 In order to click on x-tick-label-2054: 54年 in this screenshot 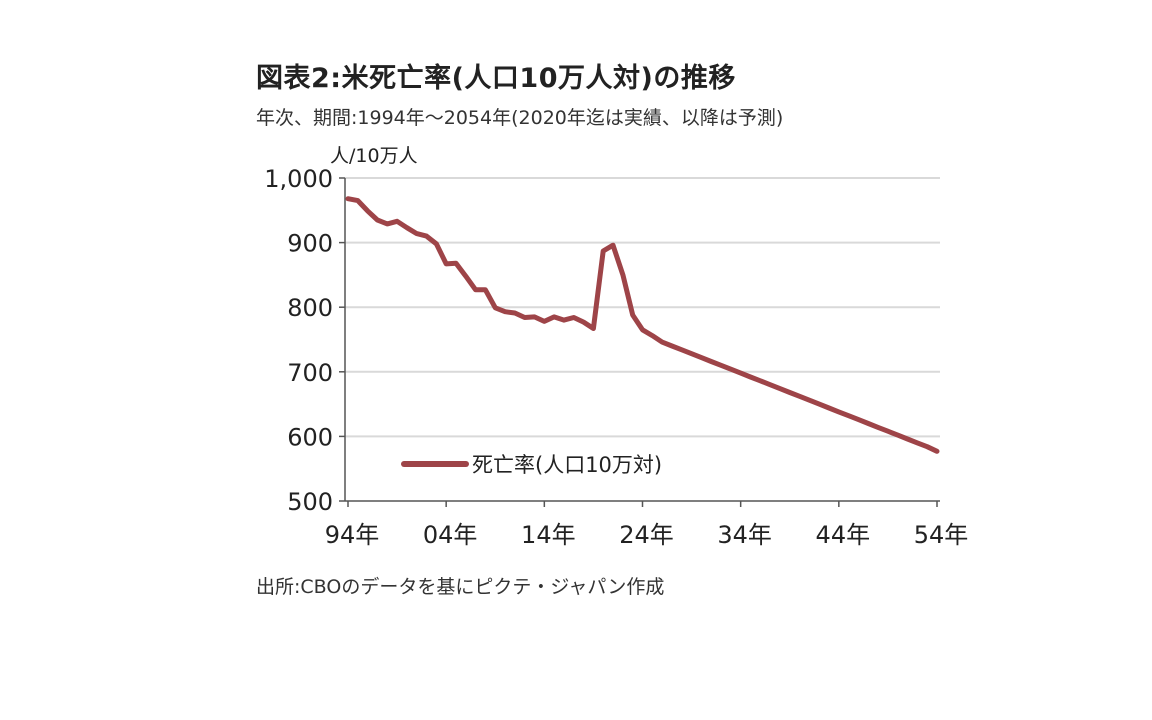, I will do `click(941, 535)`.